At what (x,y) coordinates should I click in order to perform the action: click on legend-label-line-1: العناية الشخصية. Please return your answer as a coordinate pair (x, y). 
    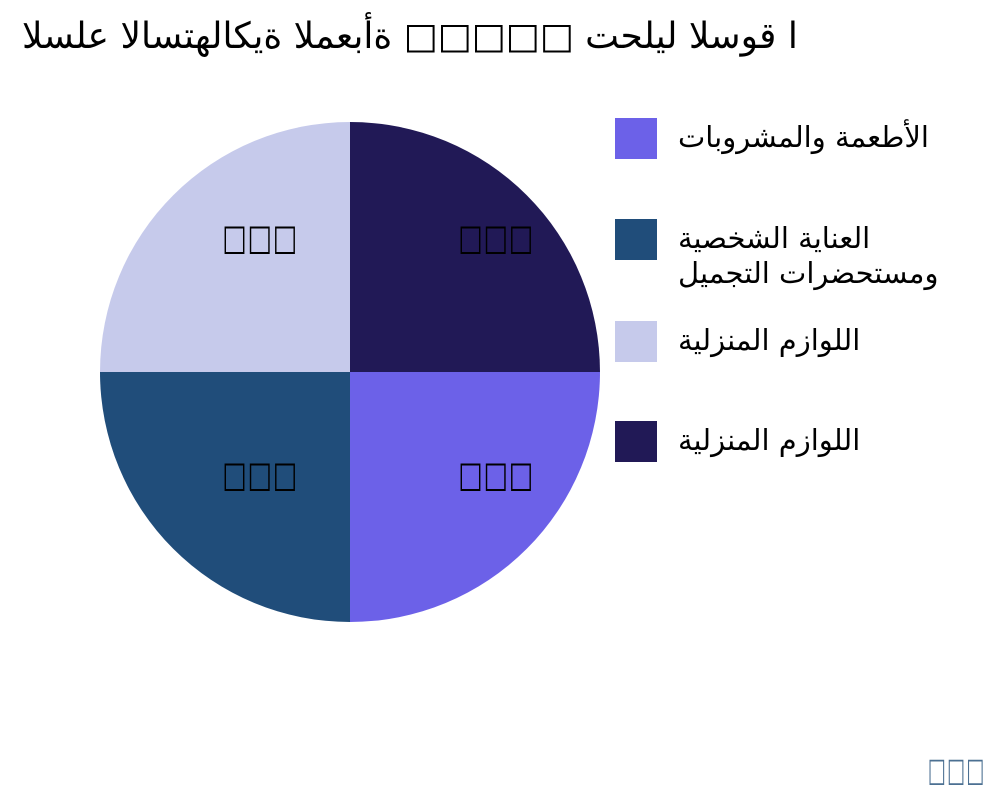
    Looking at the image, I should click on (774, 238).